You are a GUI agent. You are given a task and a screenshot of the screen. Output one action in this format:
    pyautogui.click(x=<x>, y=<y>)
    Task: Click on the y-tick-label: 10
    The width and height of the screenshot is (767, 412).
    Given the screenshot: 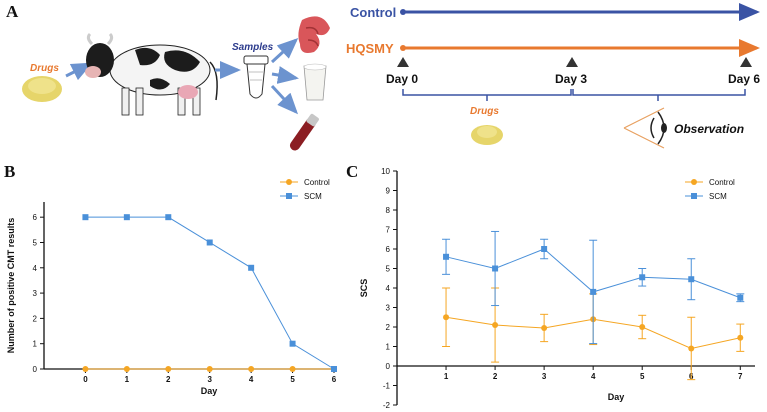 What is the action you would take?
    pyautogui.click(x=385, y=171)
    